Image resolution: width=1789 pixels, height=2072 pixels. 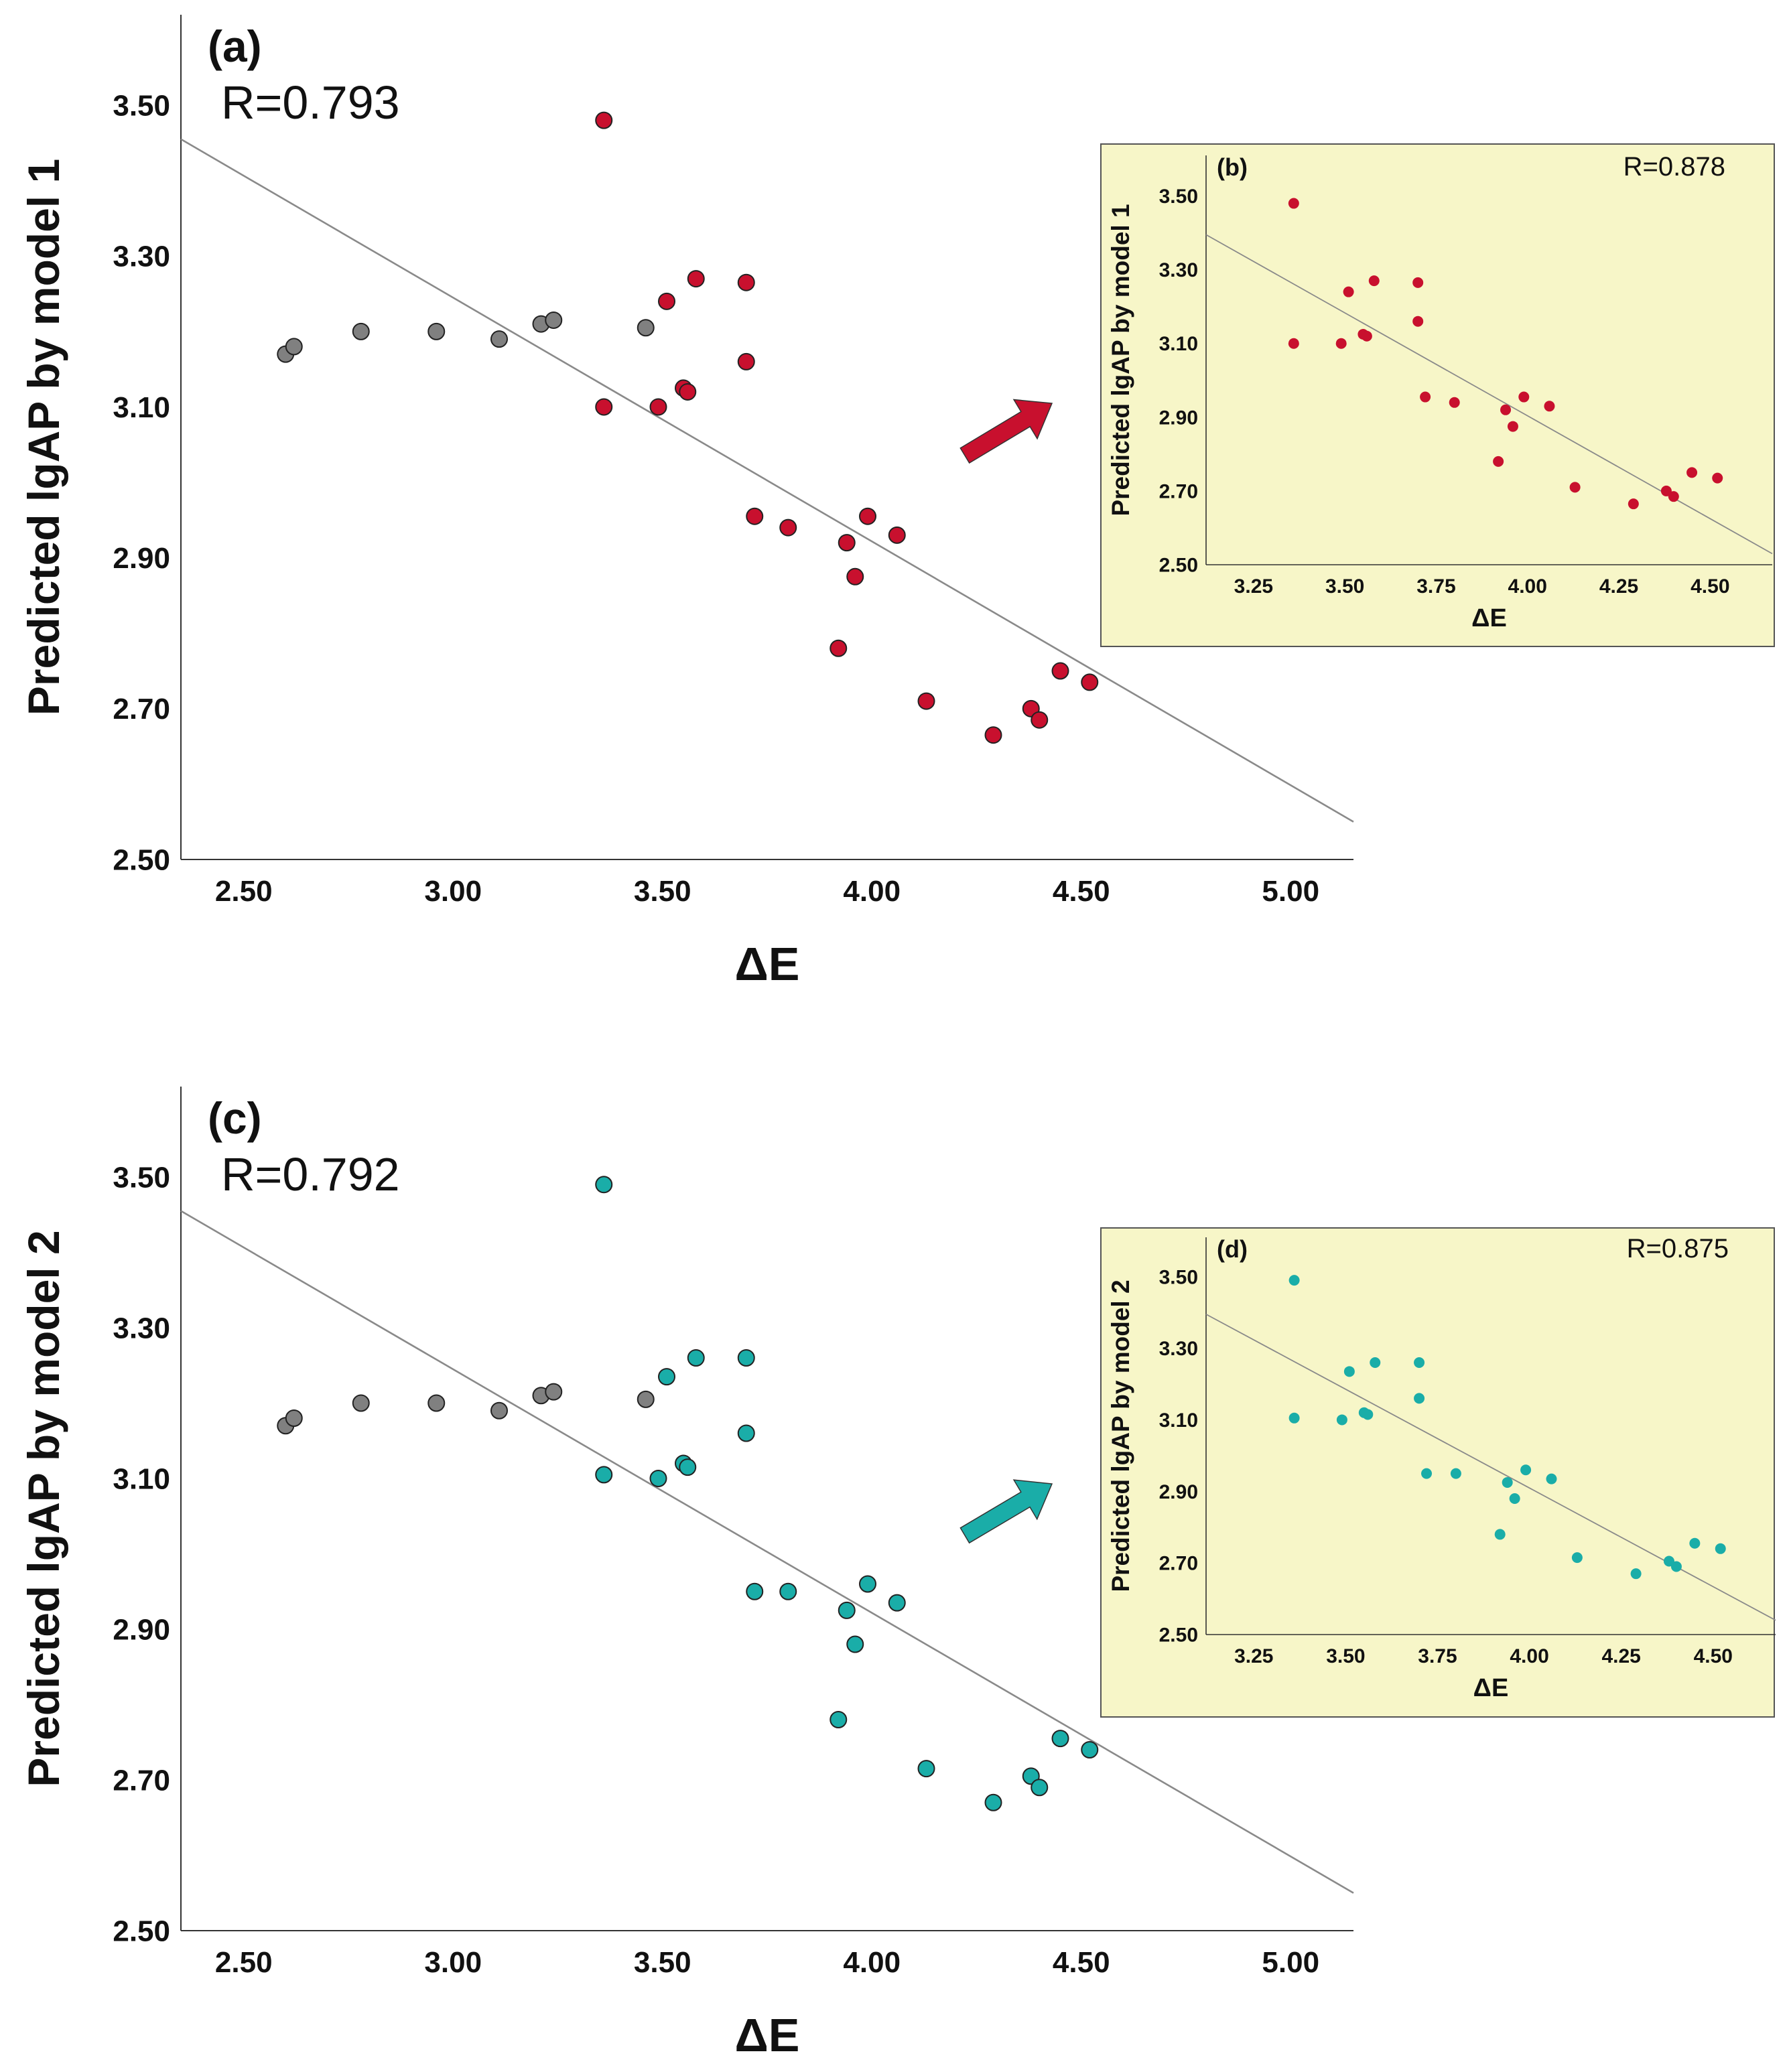 I want to click on x-tick-label: 3.50, so click(x=1345, y=1656).